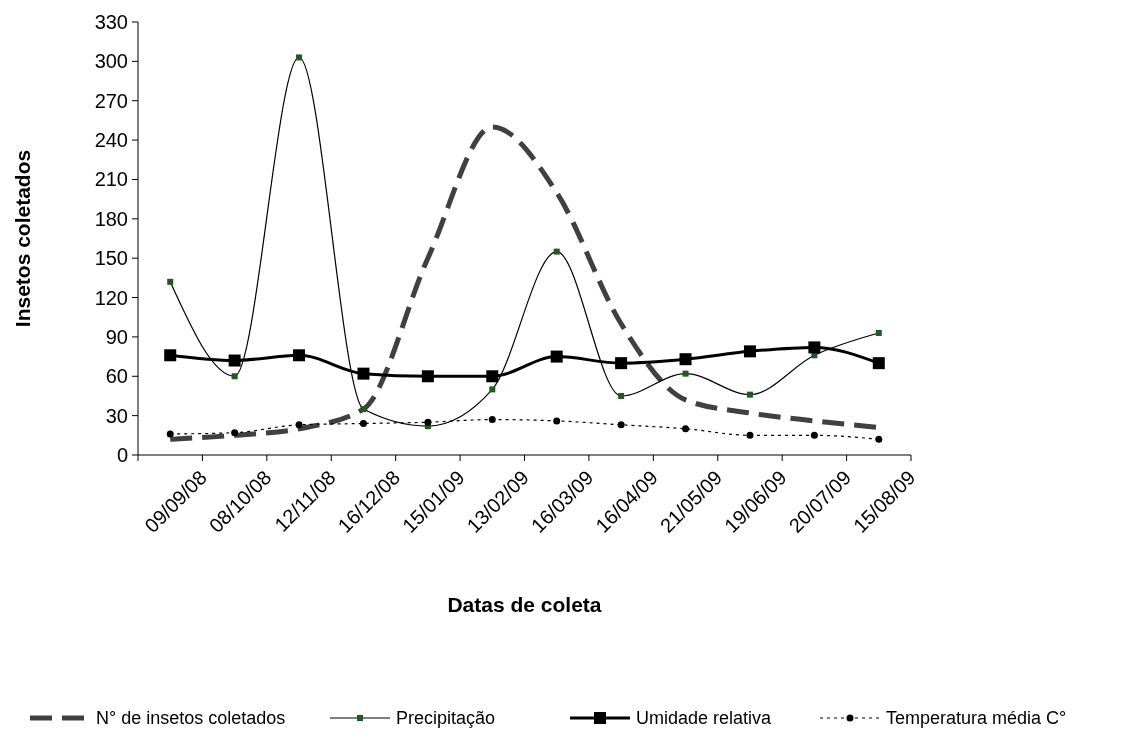  What do you see at coordinates (22, 238) in the screenshot?
I see `y-axis-title: Insetos coletados` at bounding box center [22, 238].